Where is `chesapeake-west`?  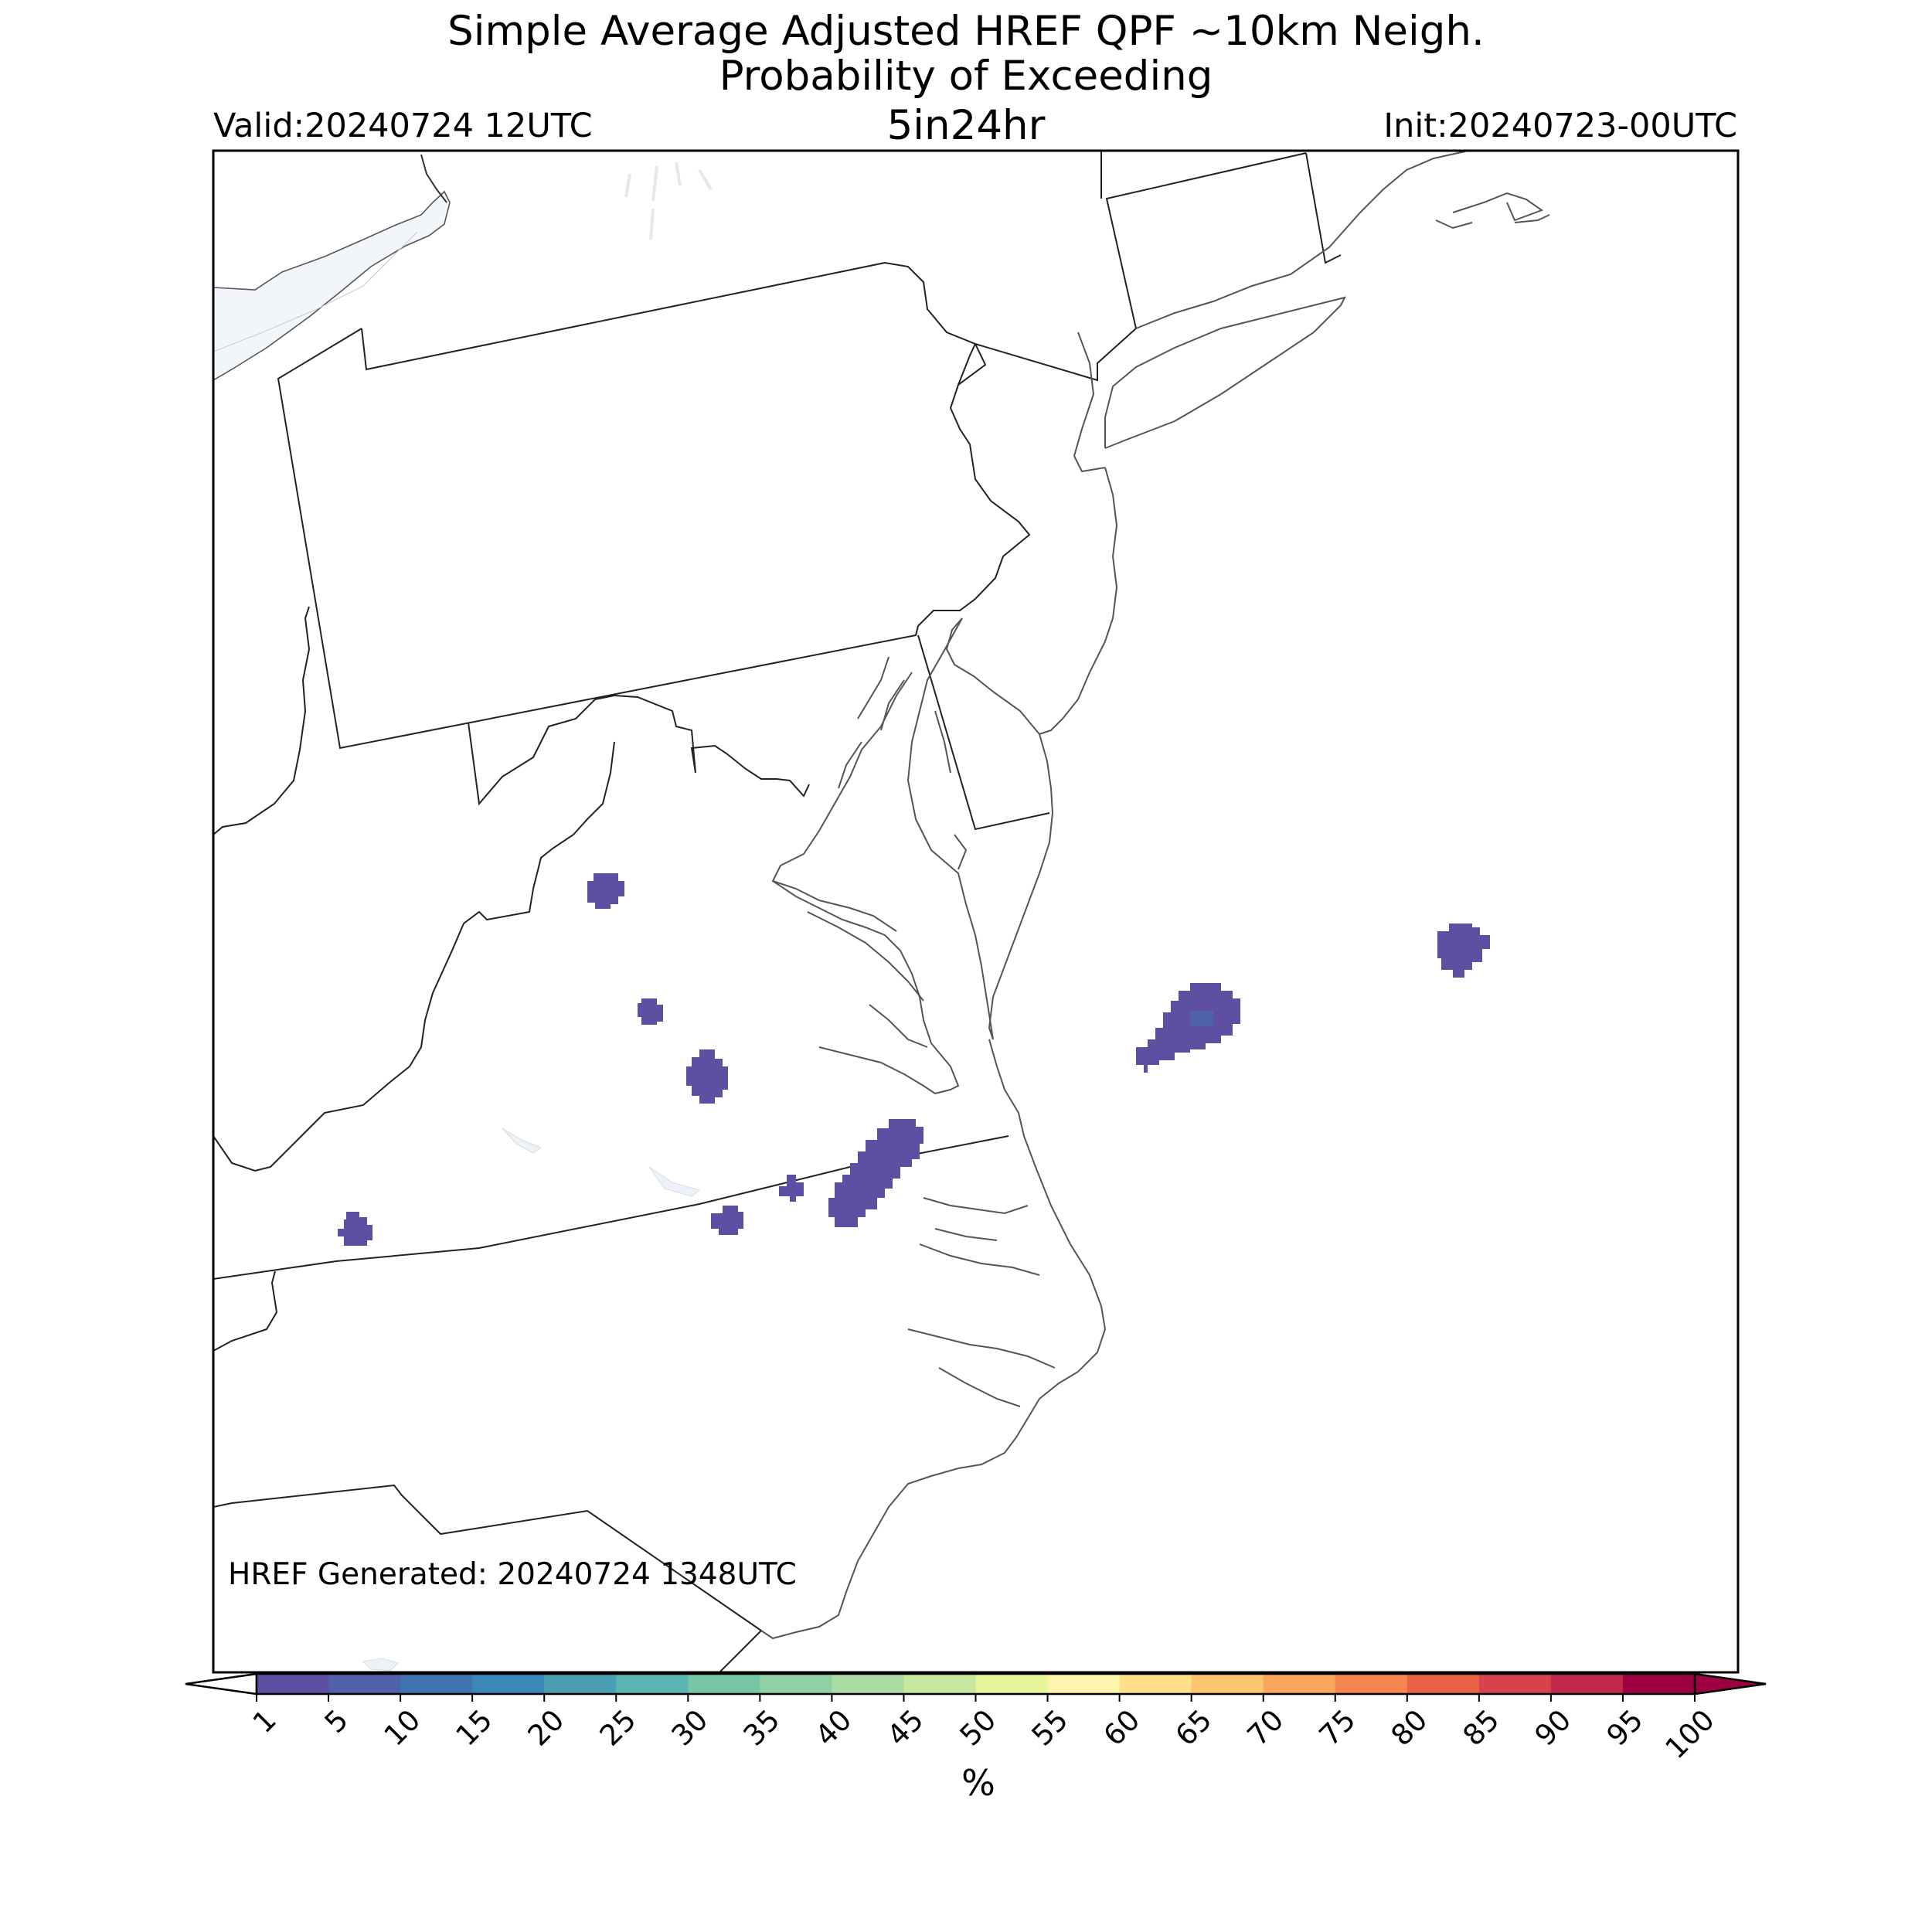
chesapeake-west is located at coordinates (851, 858).